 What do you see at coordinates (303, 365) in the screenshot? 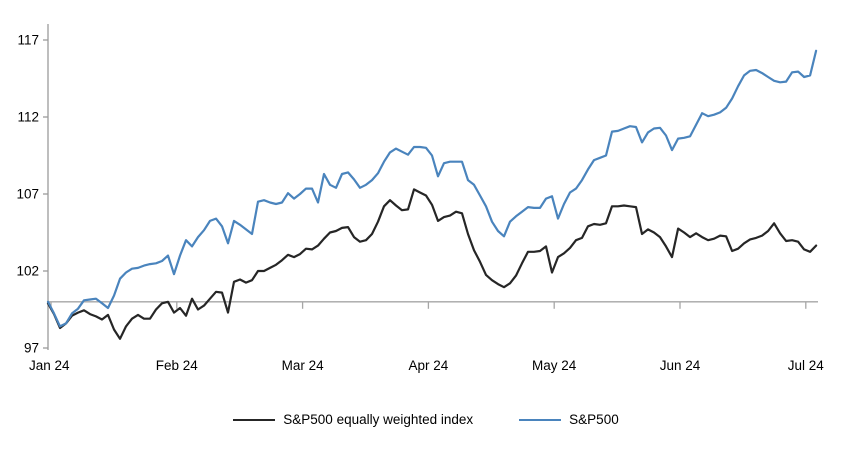
I see `x-axis-tick-label: Mar 24` at bounding box center [303, 365].